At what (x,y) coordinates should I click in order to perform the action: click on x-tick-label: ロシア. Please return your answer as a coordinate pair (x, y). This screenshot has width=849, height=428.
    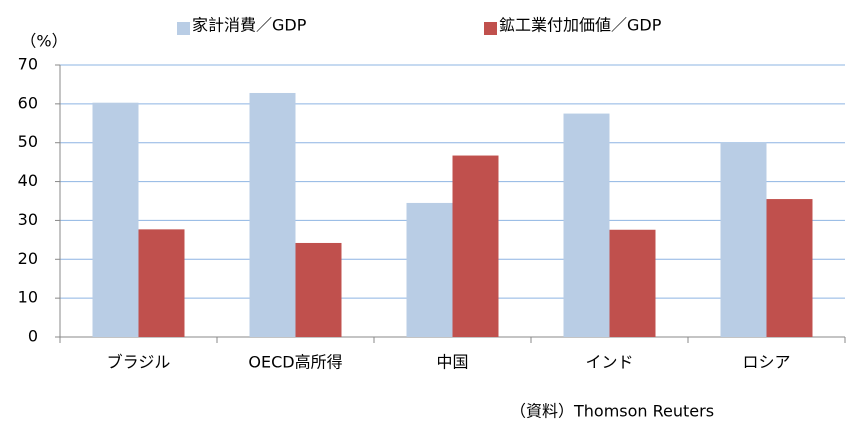
    Looking at the image, I should click on (766, 362).